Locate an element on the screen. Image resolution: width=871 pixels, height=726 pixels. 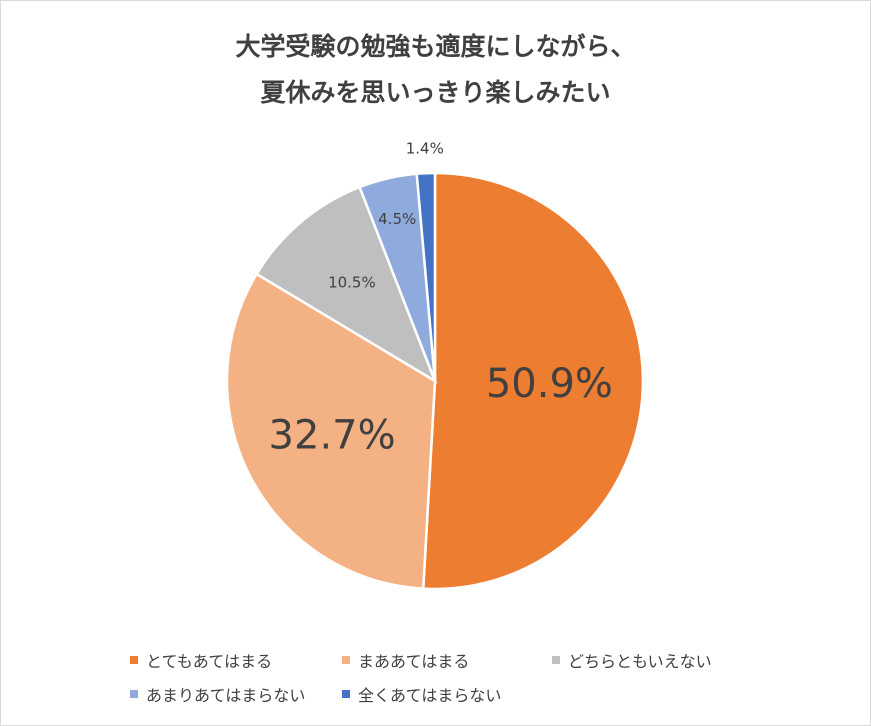
legend-label-maa: まああてはまる is located at coordinates (414, 661).